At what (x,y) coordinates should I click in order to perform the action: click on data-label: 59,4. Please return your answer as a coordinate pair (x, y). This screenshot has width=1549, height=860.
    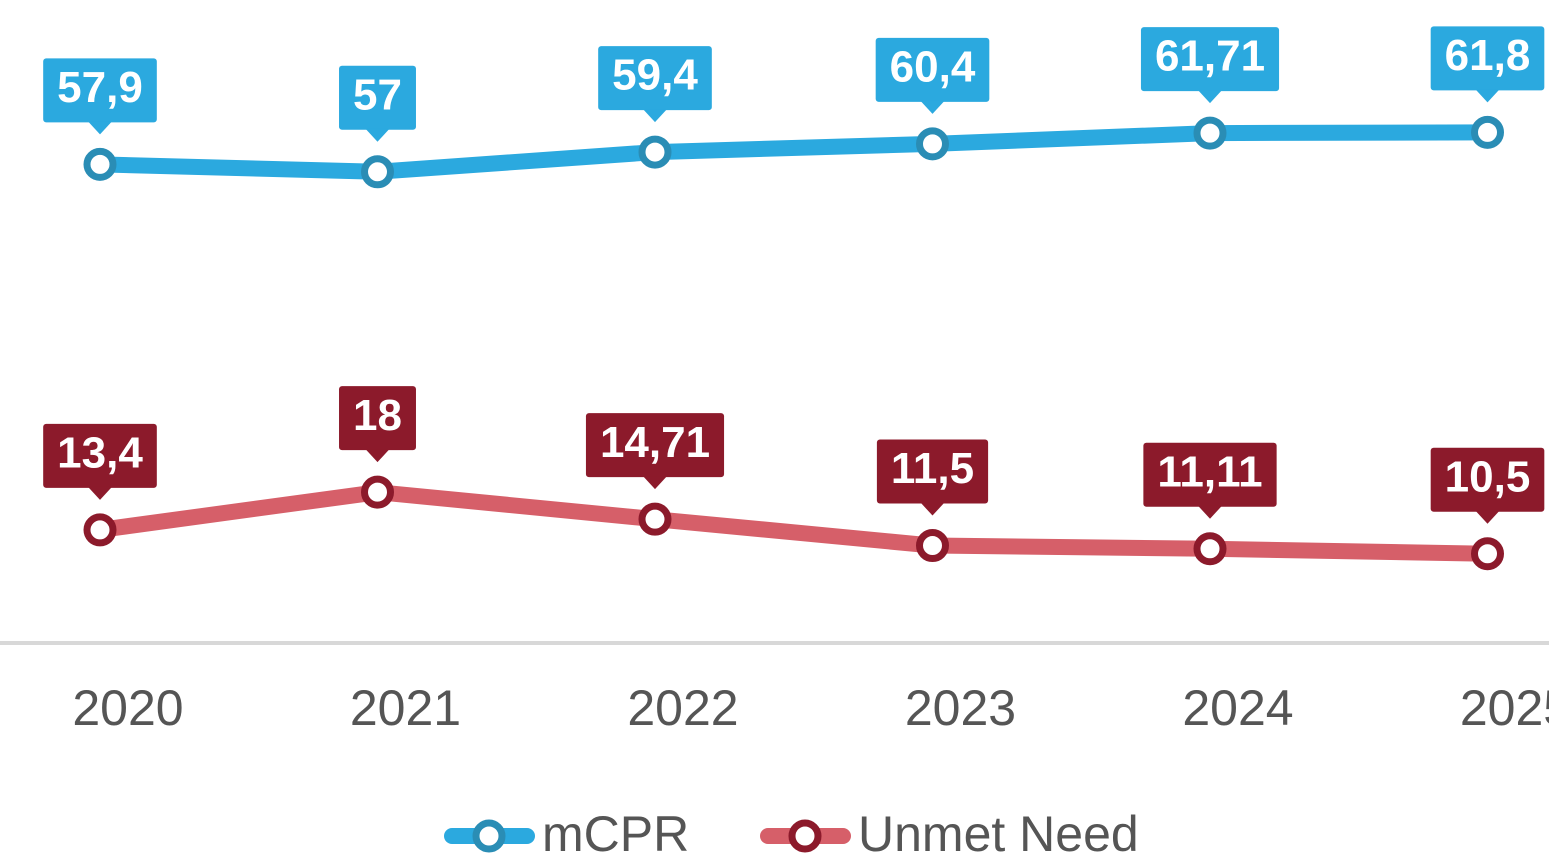
    Looking at the image, I should click on (655, 84).